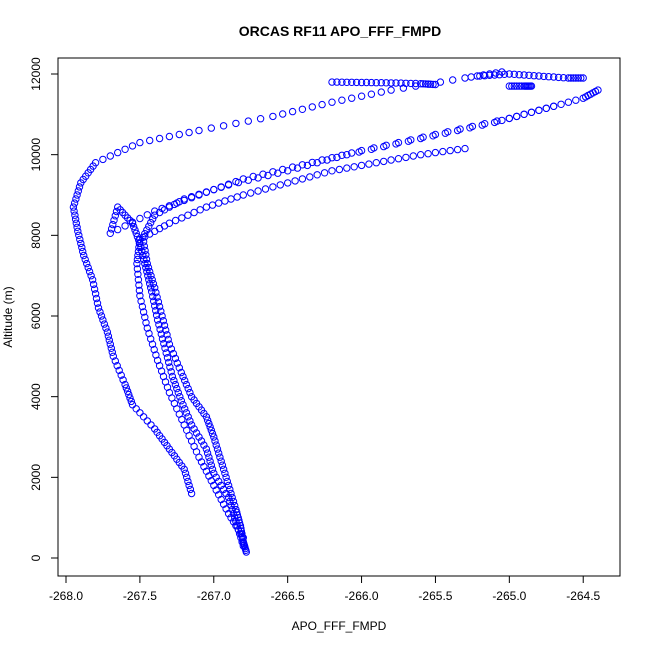 Image resolution: width=650 pixels, height=650 pixels. What do you see at coordinates (44, 309) in the screenshot?
I see `y-axis: 0 2000 4000 6000 8000 10000 12000` at bounding box center [44, 309].